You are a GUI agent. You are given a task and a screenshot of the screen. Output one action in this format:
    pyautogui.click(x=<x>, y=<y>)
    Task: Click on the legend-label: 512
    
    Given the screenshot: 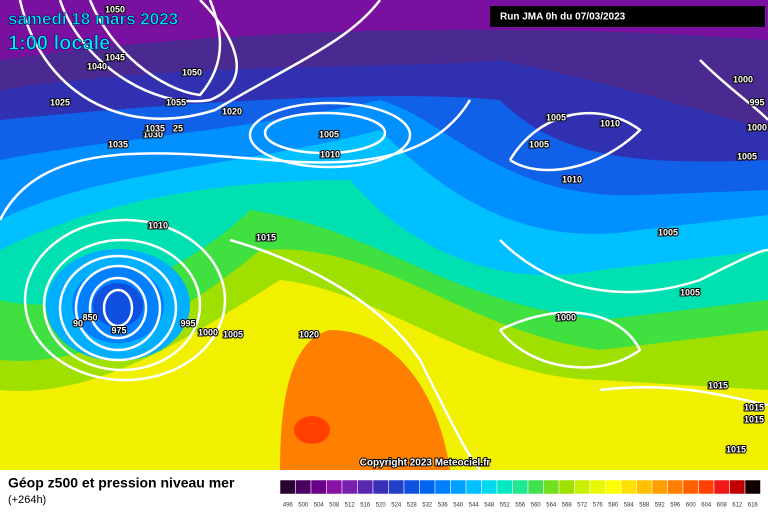 What is the action you would take?
    pyautogui.click(x=350, y=506)
    